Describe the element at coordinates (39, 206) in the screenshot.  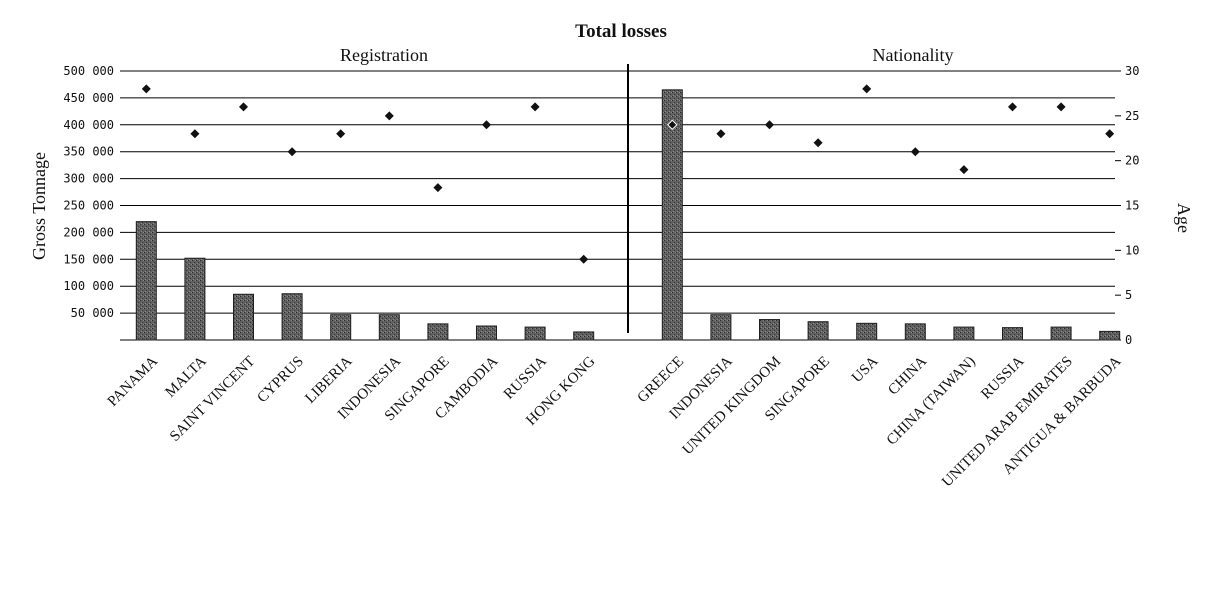
I see `y-axis-title: Gross Tonnage` at that location.